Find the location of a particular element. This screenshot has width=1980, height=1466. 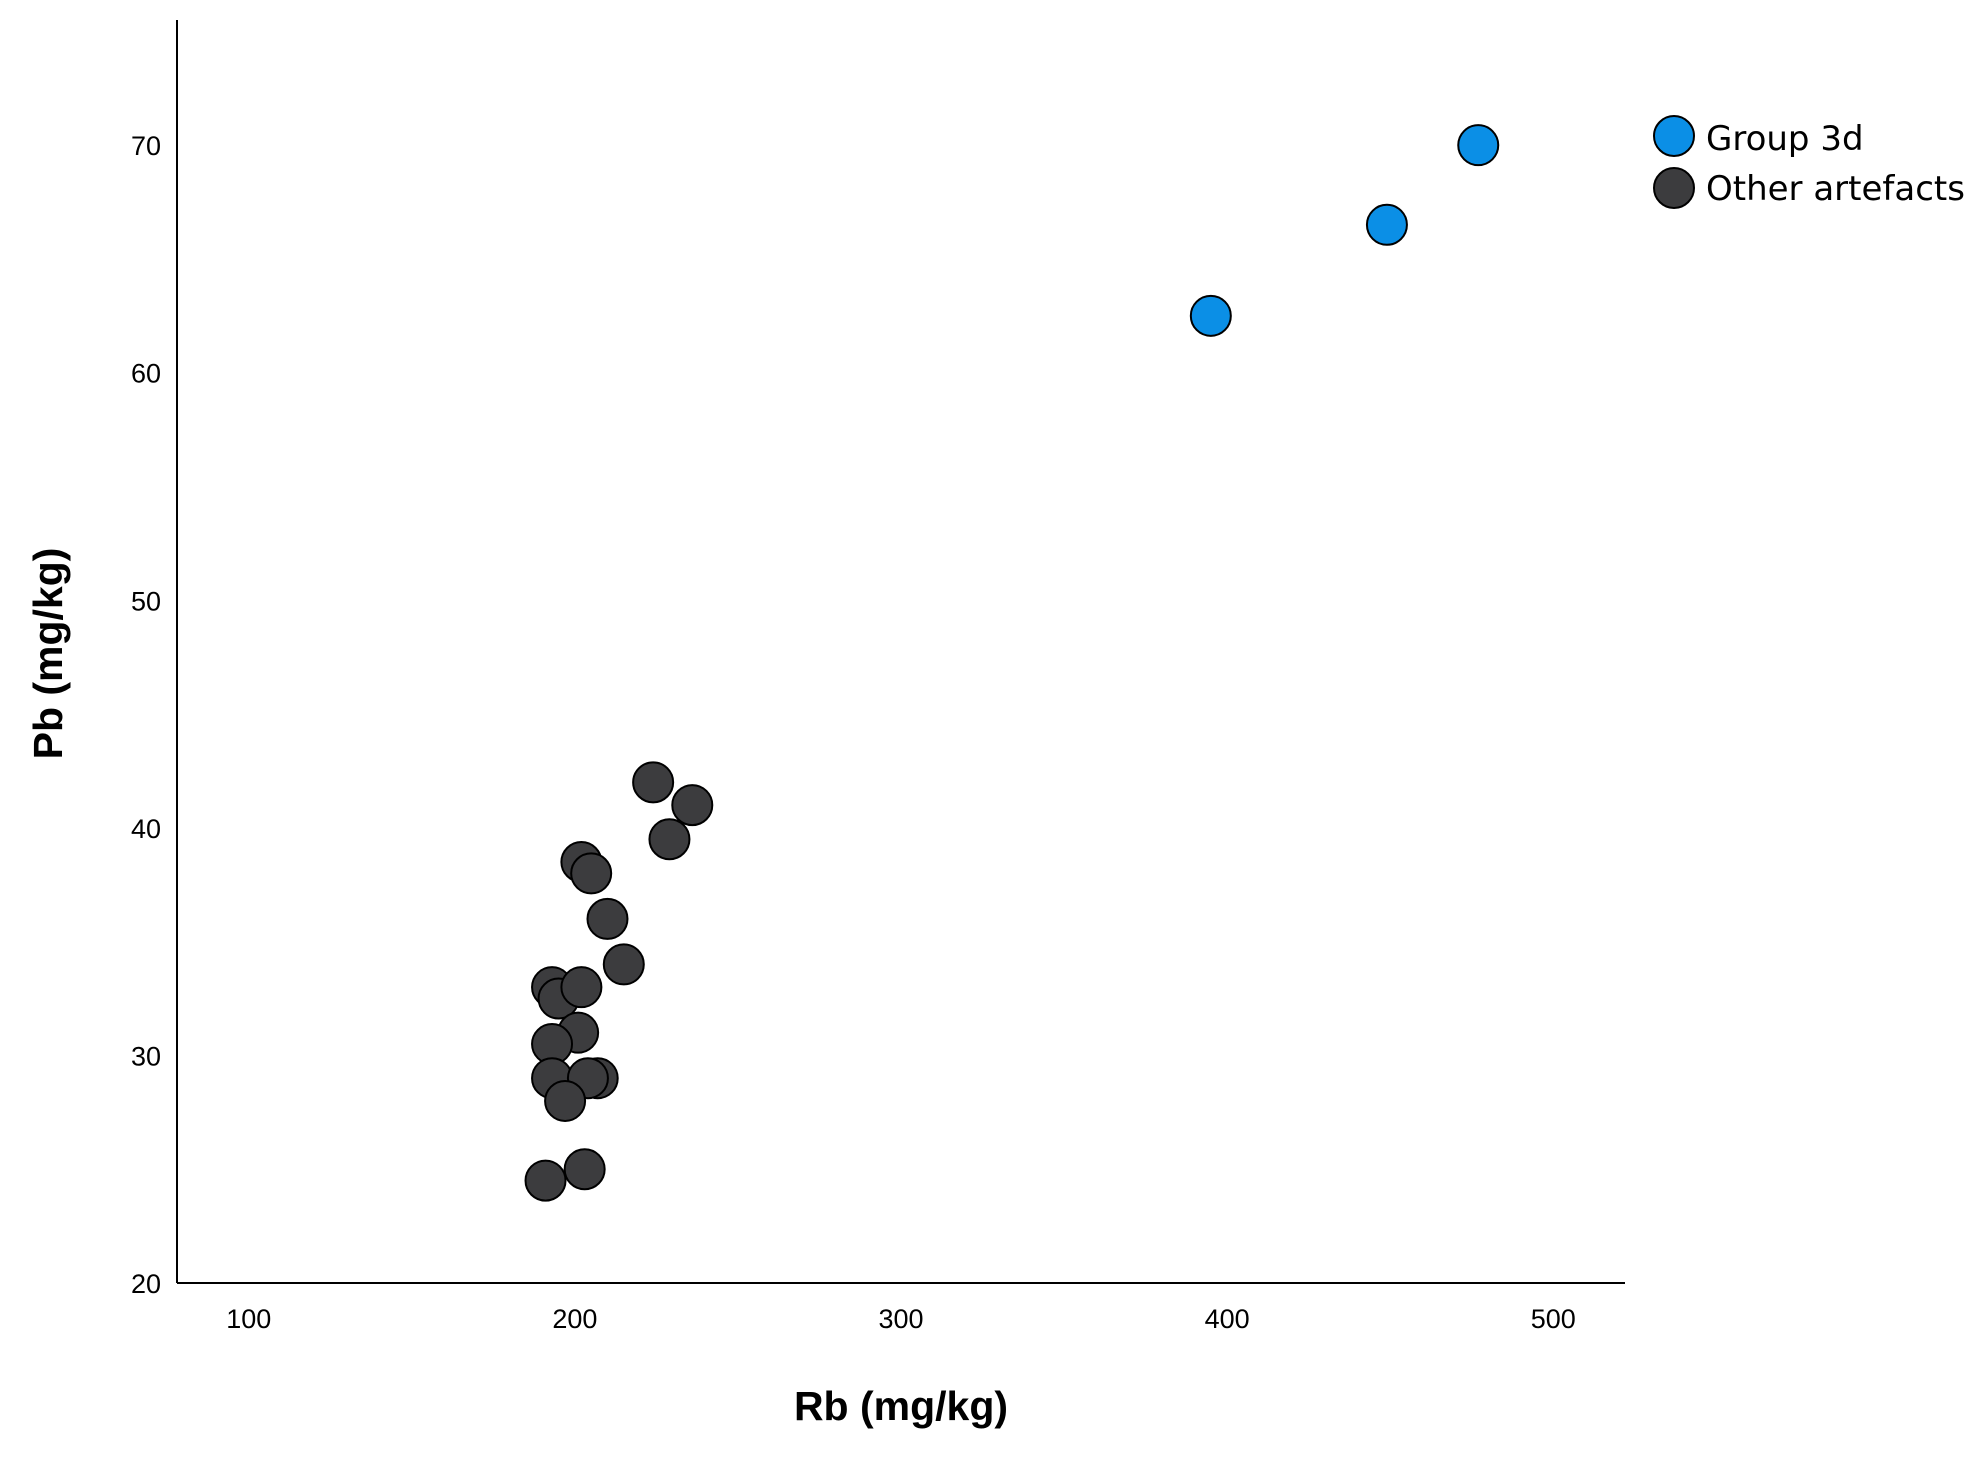

x-tick-label: 300 is located at coordinates (900, 1319).